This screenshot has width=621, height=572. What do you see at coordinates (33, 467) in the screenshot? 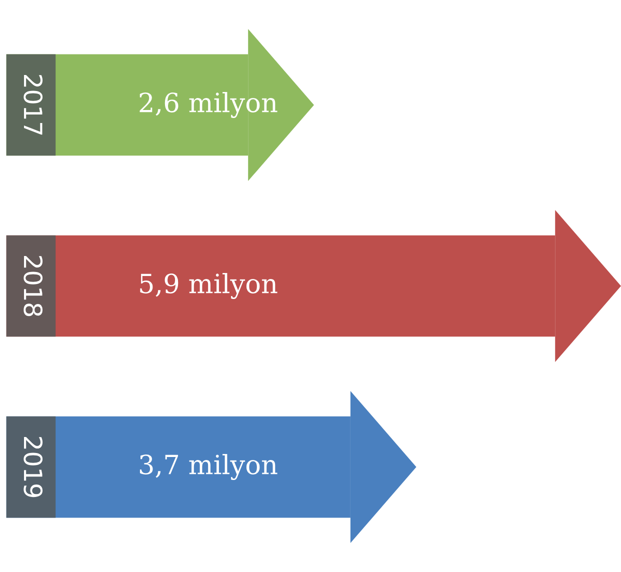
I see `y-tick-label: 2019` at bounding box center [33, 467].